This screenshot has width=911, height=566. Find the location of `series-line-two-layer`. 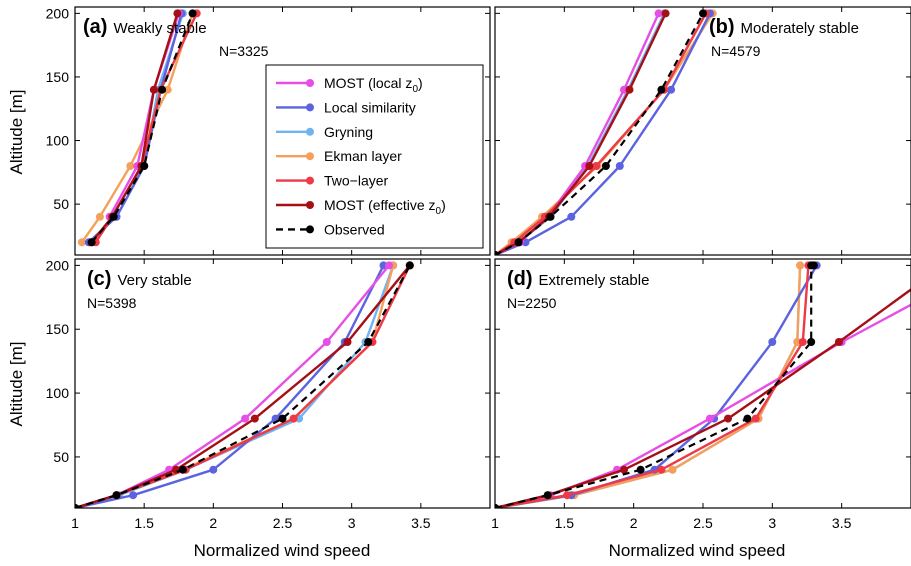

series-line-two-layer is located at coordinates (652, 386).